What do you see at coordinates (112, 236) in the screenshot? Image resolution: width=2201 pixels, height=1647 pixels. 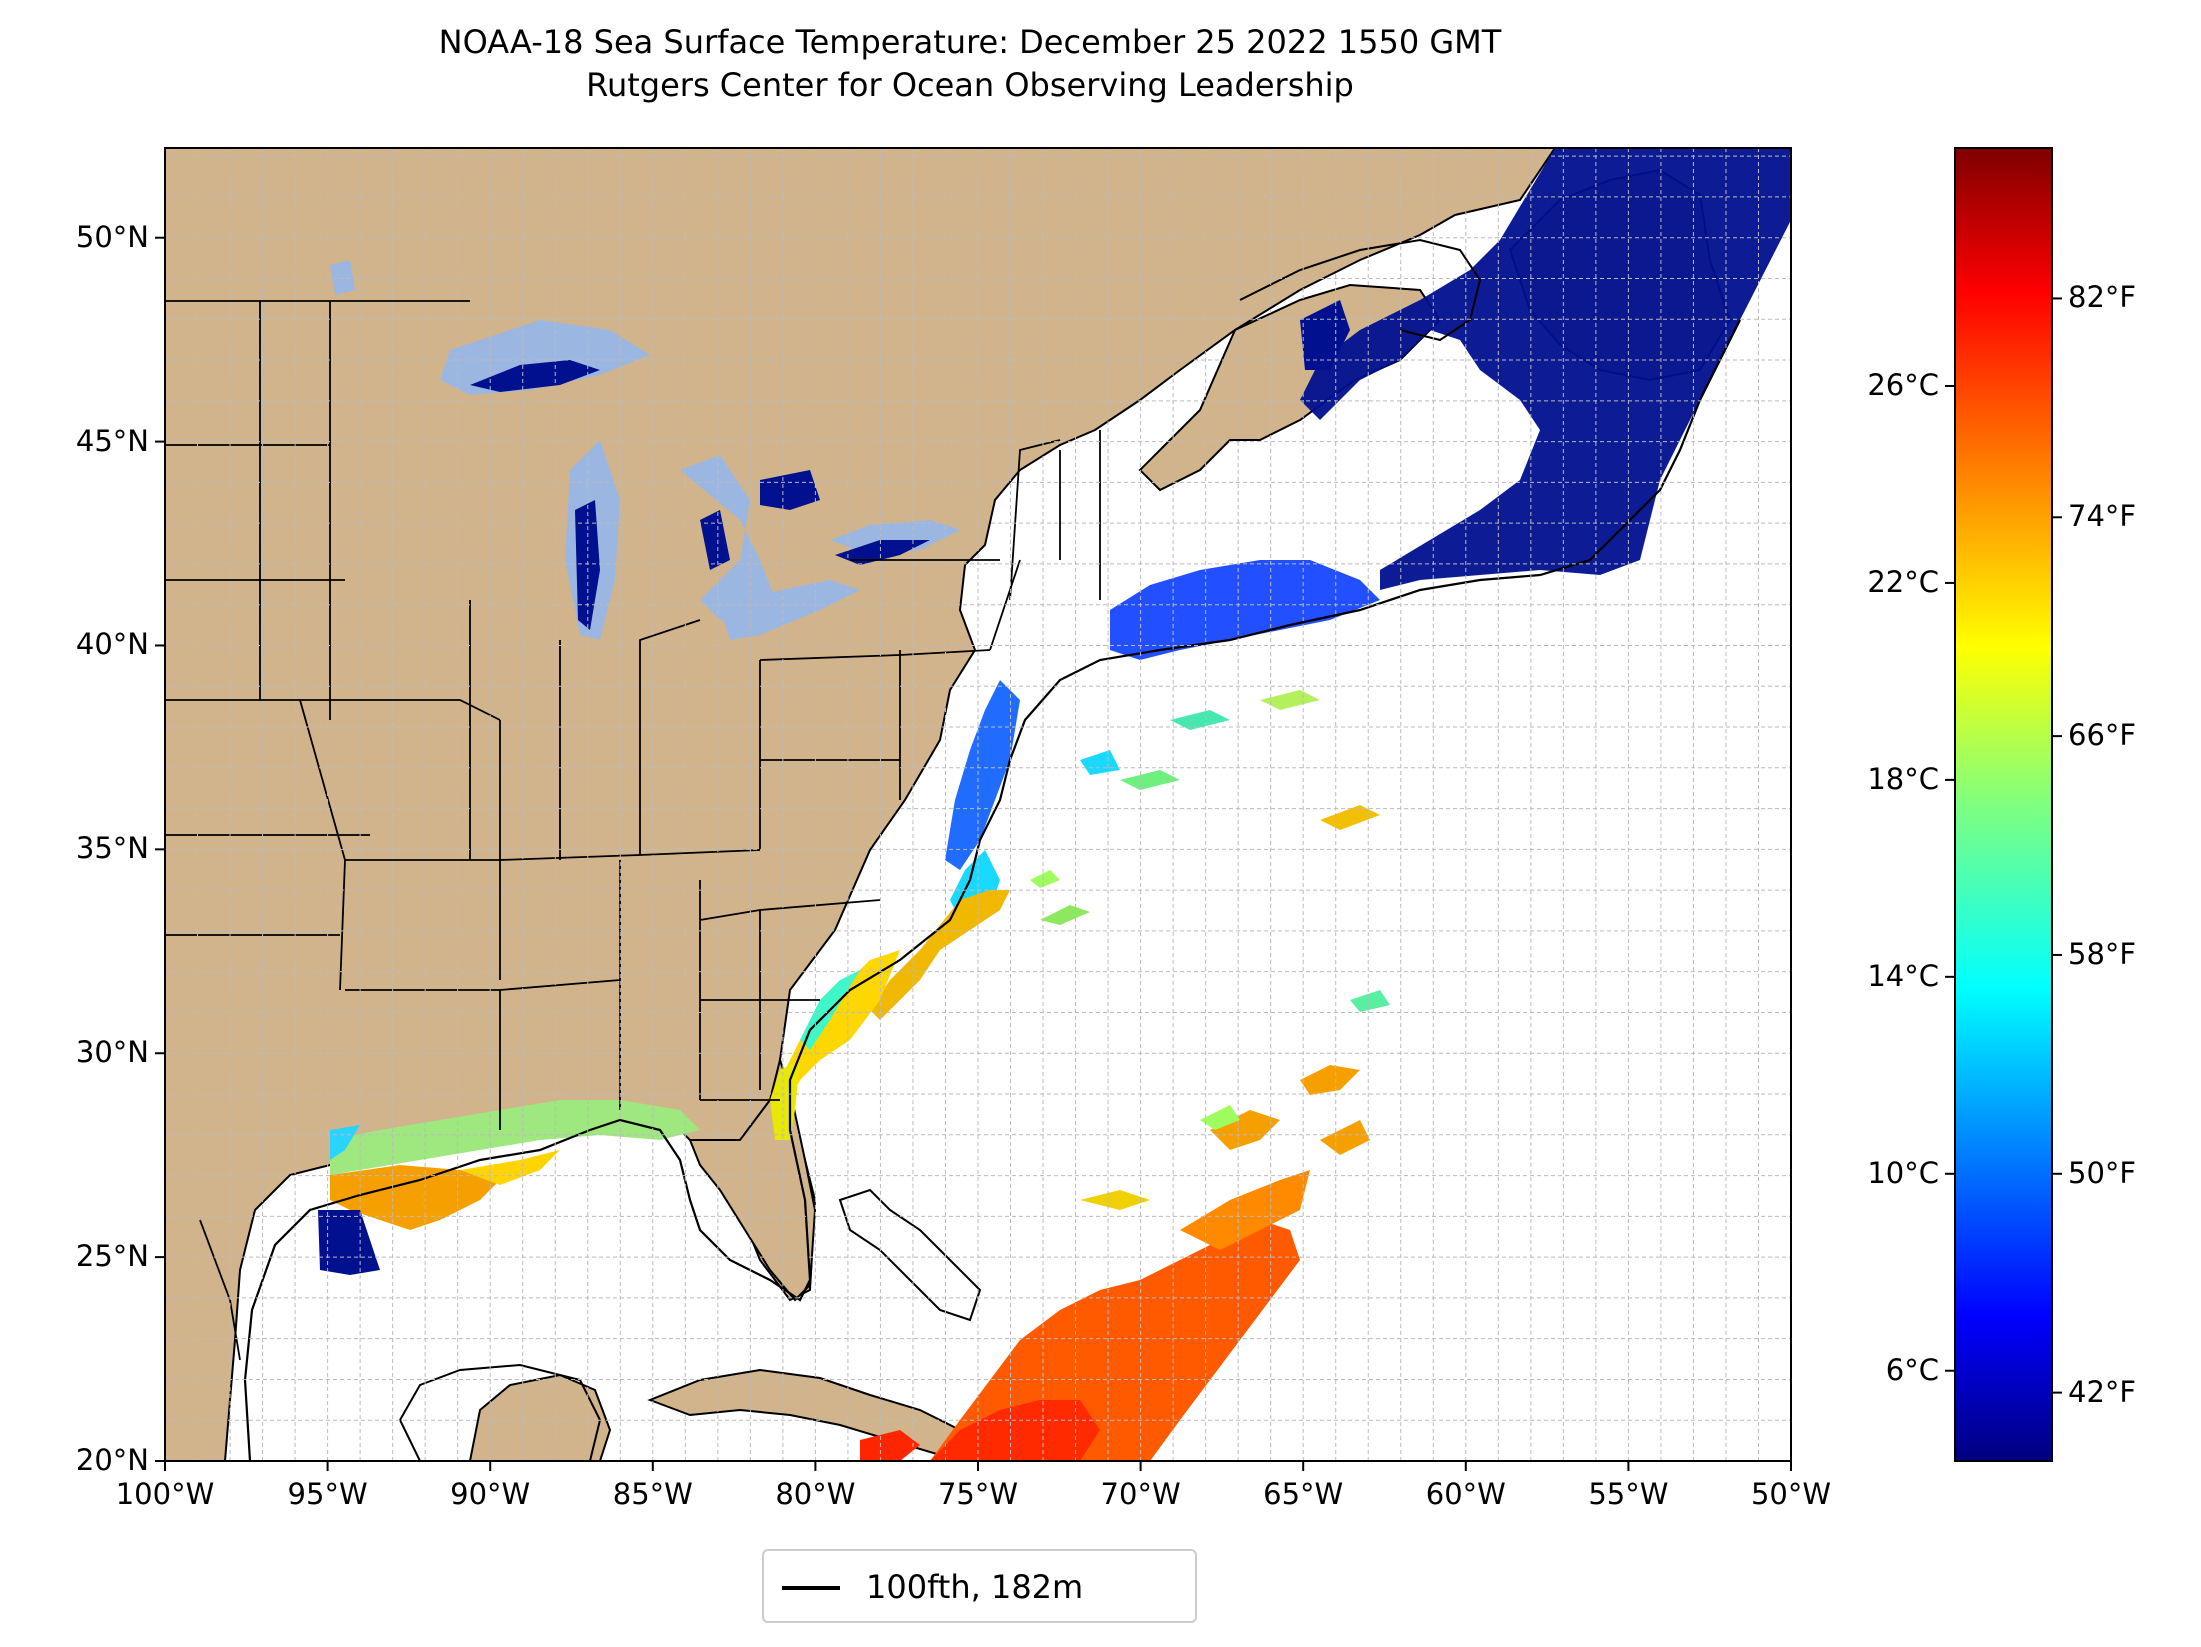 I see `lat-tick-label: 50°N` at bounding box center [112, 236].